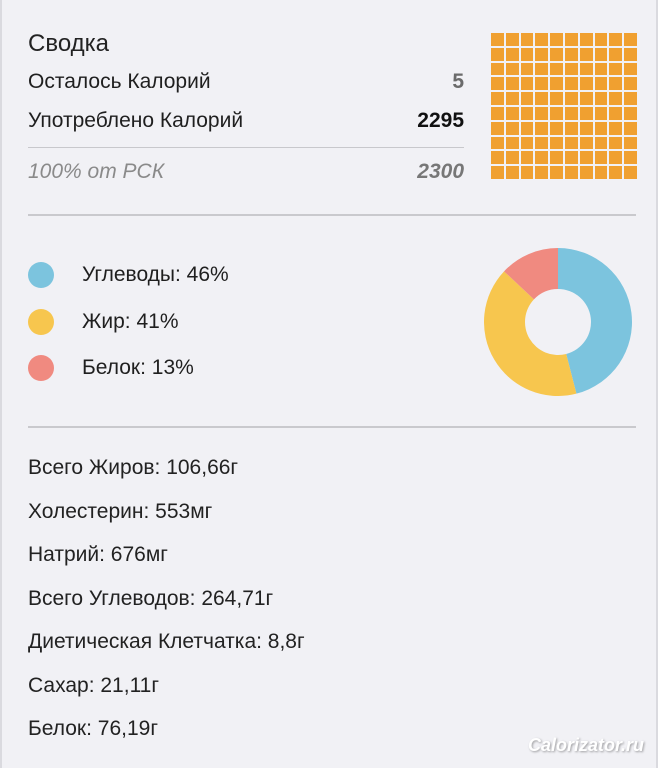 This screenshot has width=658, height=768. I want to click on protein-label: Белок: 13%, so click(138, 367).